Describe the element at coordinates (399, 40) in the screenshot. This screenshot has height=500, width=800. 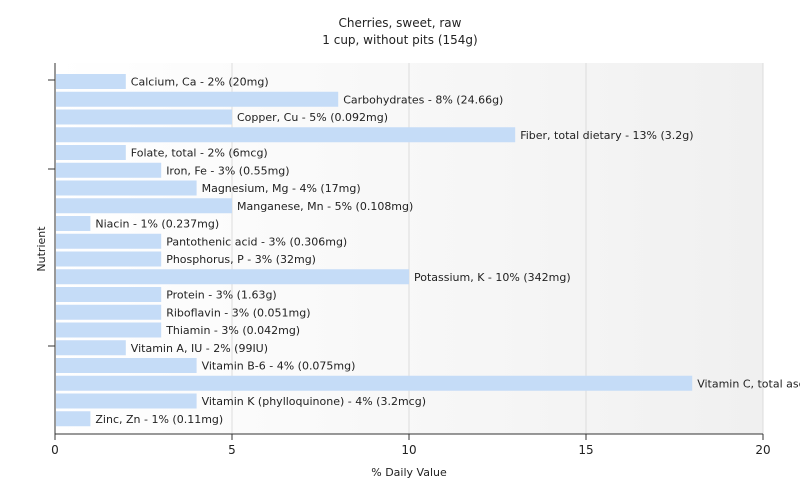
I see `chart-subtitle: 1 cup, without pits (154g)` at that location.